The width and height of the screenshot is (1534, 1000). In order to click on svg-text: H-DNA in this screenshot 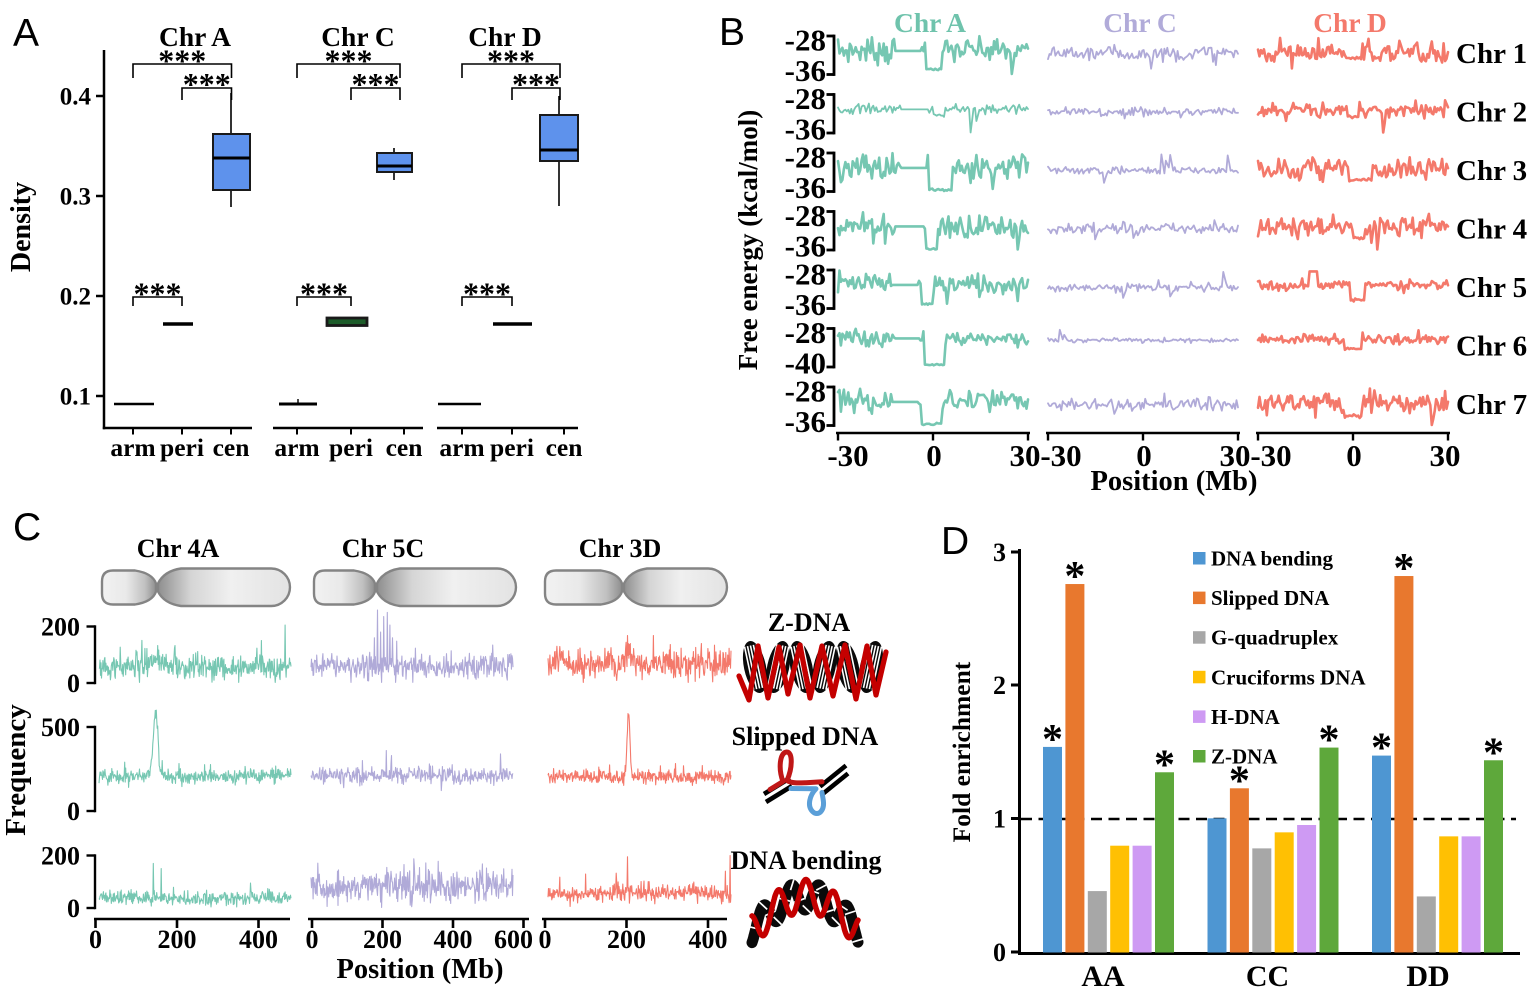, I will do `click(1246, 717)`.